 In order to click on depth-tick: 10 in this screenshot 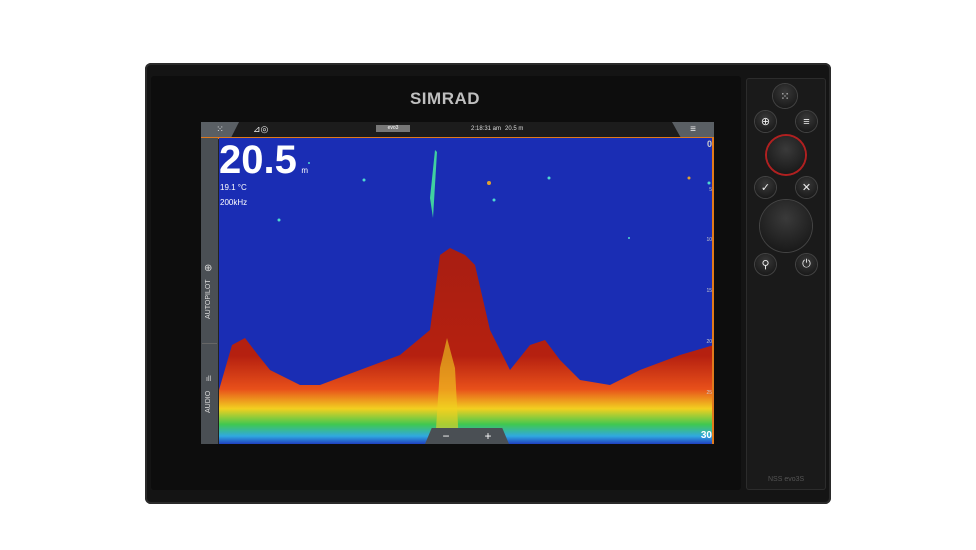, I will do `click(709, 240)`.